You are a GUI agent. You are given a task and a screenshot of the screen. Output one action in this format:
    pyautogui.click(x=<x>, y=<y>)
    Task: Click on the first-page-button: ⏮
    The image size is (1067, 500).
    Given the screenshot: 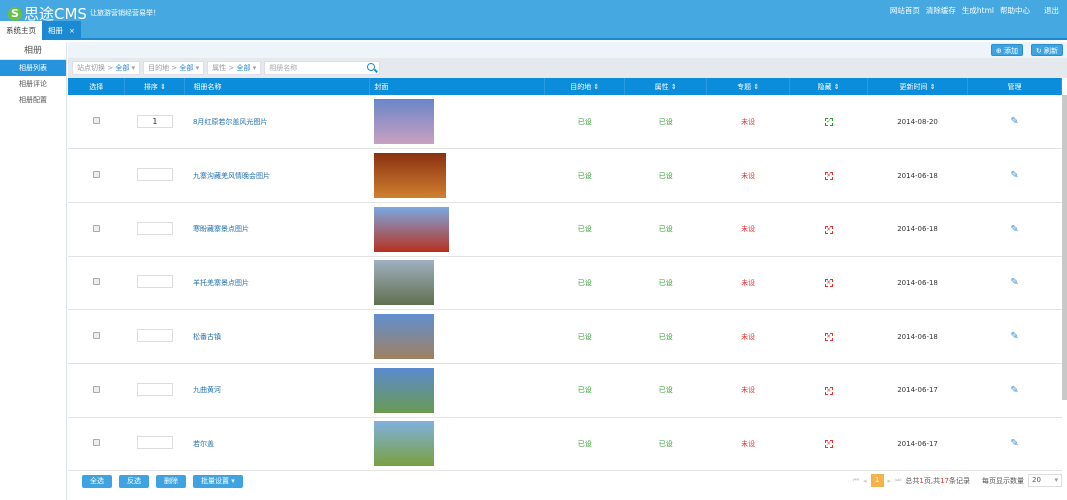 What is the action you would take?
    pyautogui.click(x=856, y=480)
    